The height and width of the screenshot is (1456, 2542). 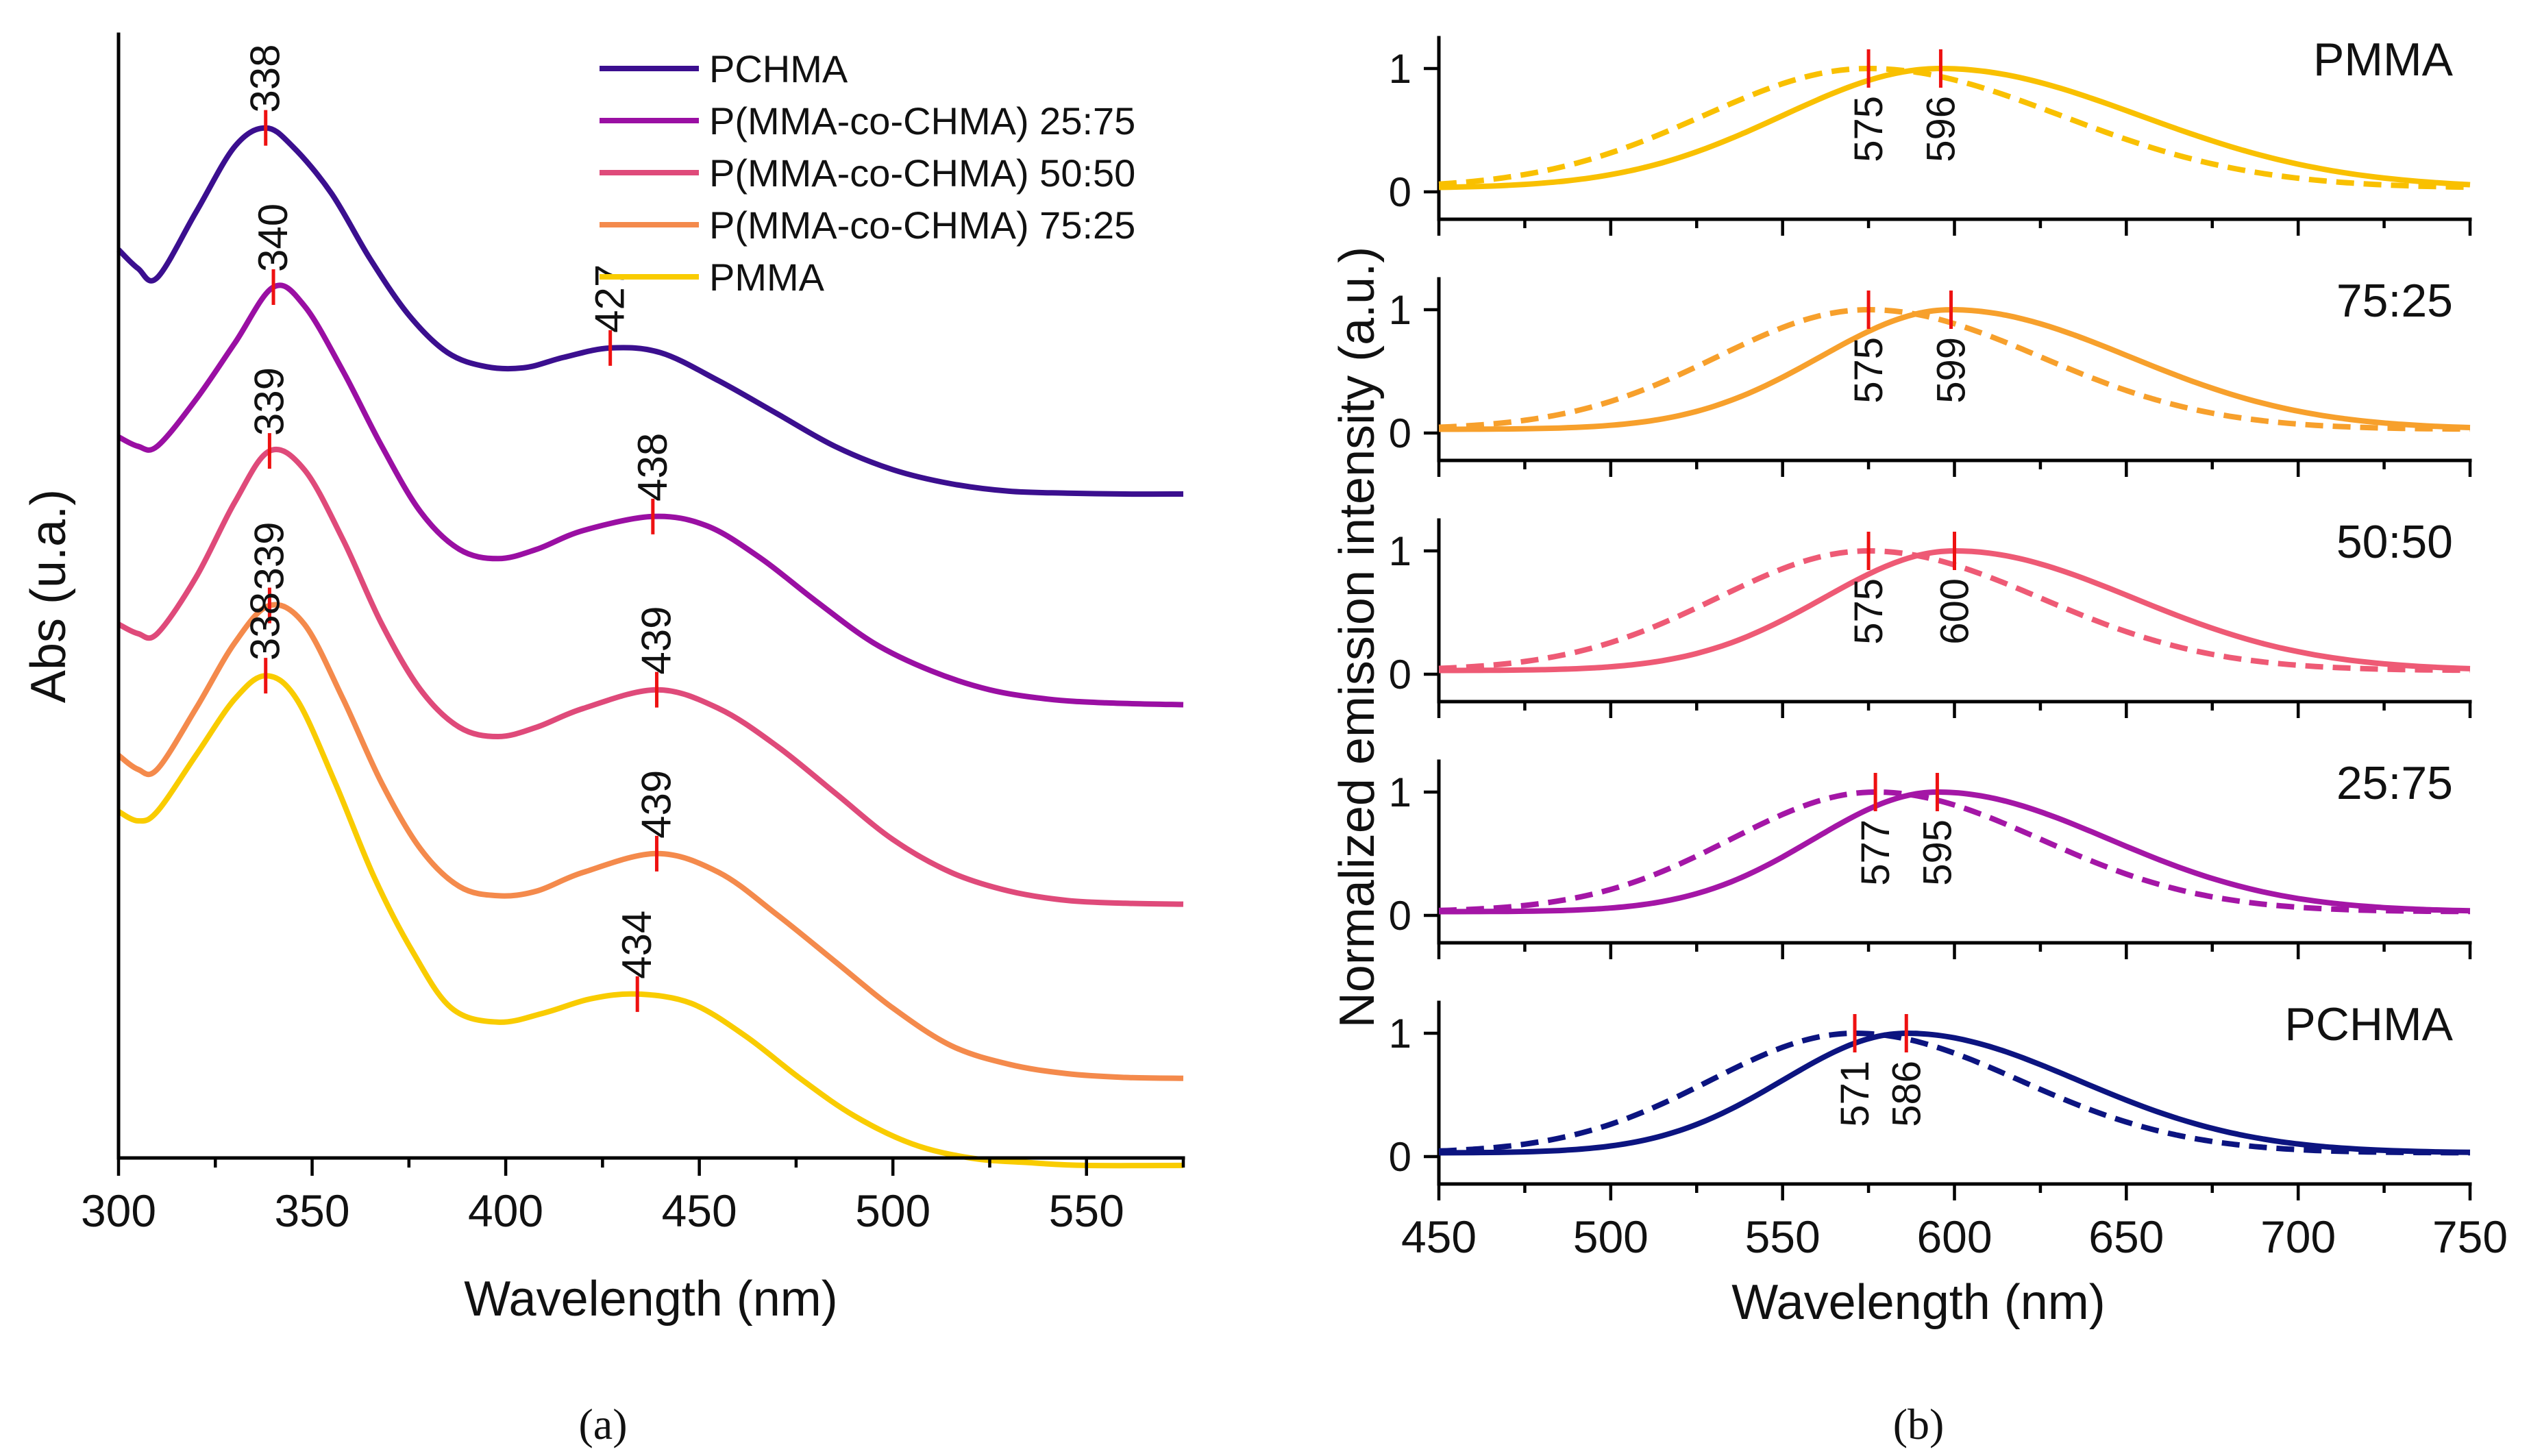 What do you see at coordinates (922, 121) in the screenshot?
I see `legend-label: P(MMA-co-CHMA) 25:75` at bounding box center [922, 121].